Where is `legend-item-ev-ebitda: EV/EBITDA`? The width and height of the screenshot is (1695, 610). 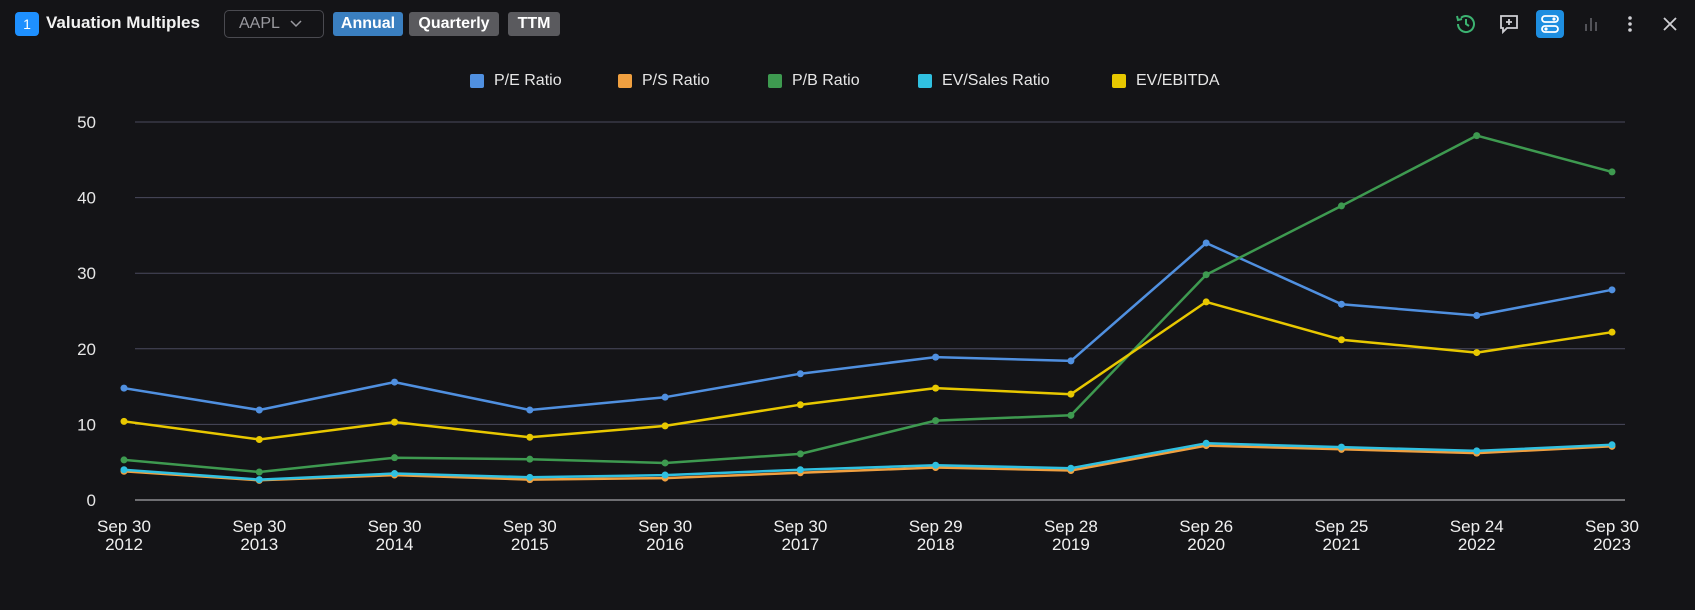 legend-item-ev-ebitda: EV/EBITDA is located at coordinates (1166, 81).